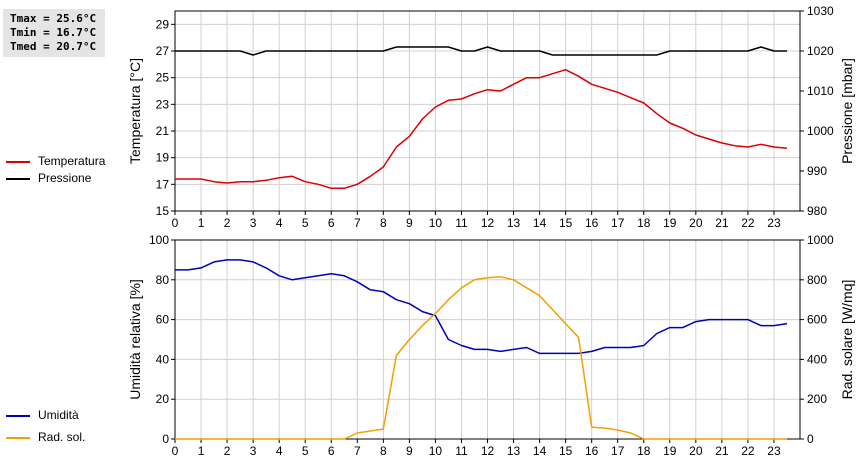  What do you see at coordinates (65, 178) in the screenshot?
I see `legend-label-pressure: Pressione` at bounding box center [65, 178].